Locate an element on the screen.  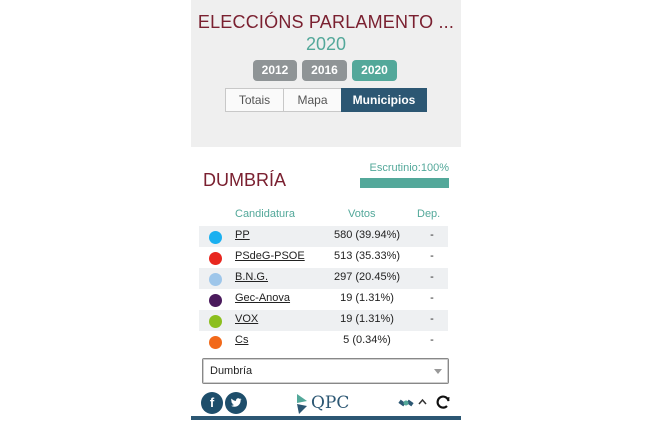
refresh-icon is located at coordinates (443, 402).